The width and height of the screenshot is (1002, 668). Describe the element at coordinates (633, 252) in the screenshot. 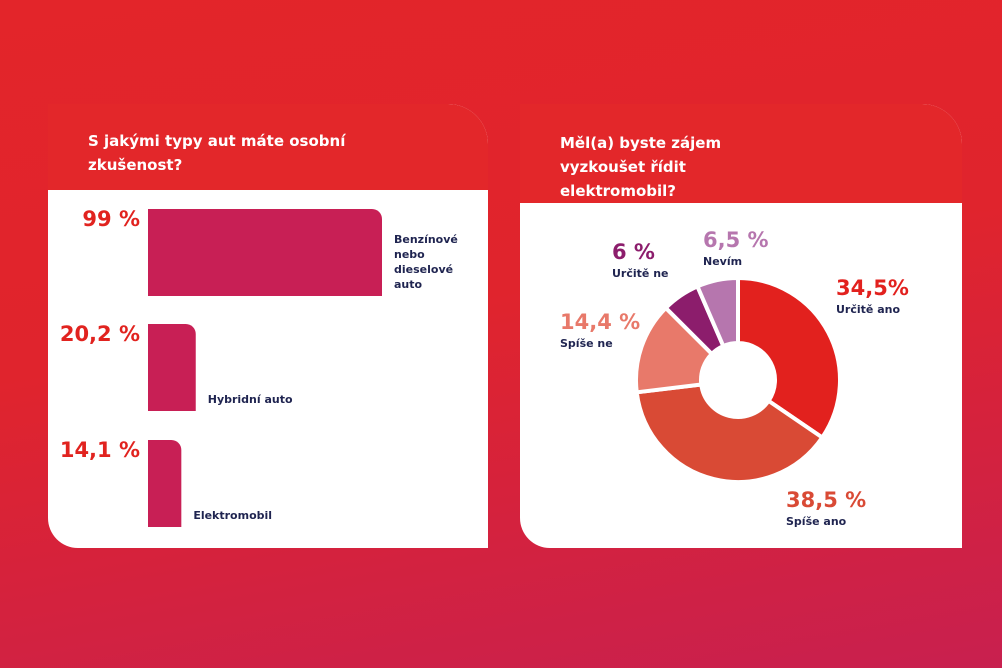

I see `value-label: 6 %` at that location.